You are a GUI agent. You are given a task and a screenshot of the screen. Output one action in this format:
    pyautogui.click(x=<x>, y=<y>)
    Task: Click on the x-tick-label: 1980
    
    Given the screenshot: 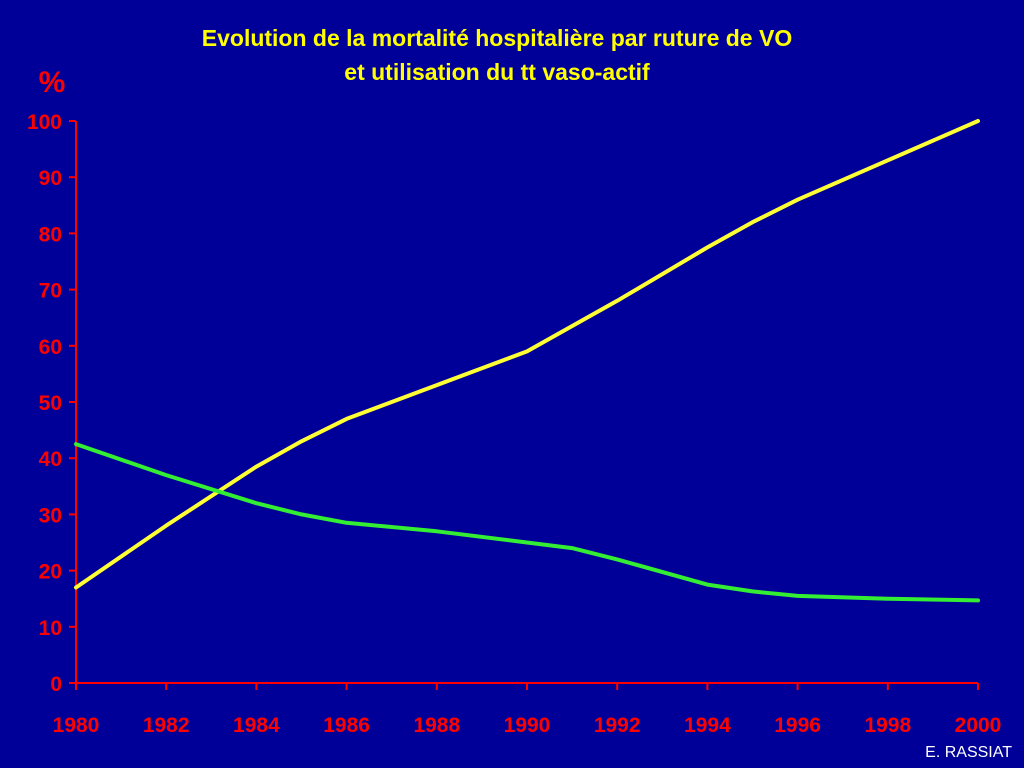 What is the action you would take?
    pyautogui.click(x=76, y=725)
    